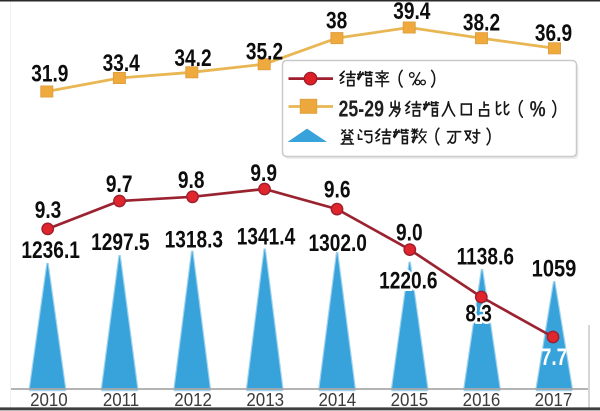  What do you see at coordinates (553, 32) in the screenshot?
I see `svg-text: 36.9` at bounding box center [553, 32].